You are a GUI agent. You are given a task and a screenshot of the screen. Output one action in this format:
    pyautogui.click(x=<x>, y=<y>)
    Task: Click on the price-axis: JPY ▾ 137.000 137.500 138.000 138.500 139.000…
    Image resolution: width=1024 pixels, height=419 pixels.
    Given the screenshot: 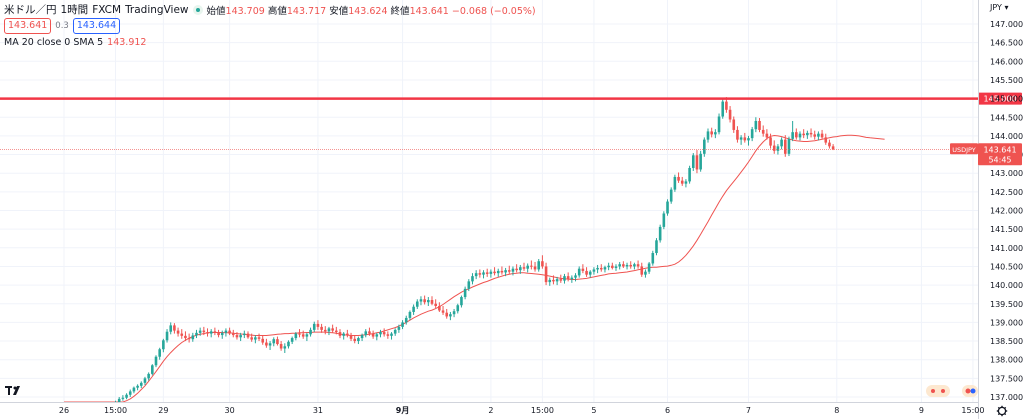 What is the action you would take?
    pyautogui.click(x=1001, y=209)
    